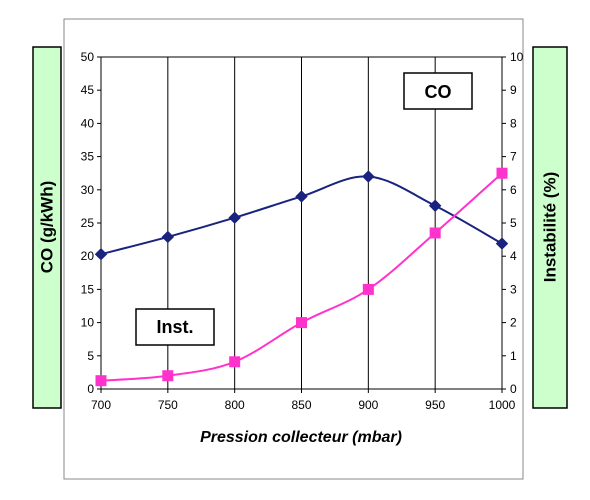 This screenshot has width=590, height=500. What do you see at coordinates (513, 289) in the screenshot?
I see `right-y-tick-label: 3` at bounding box center [513, 289].